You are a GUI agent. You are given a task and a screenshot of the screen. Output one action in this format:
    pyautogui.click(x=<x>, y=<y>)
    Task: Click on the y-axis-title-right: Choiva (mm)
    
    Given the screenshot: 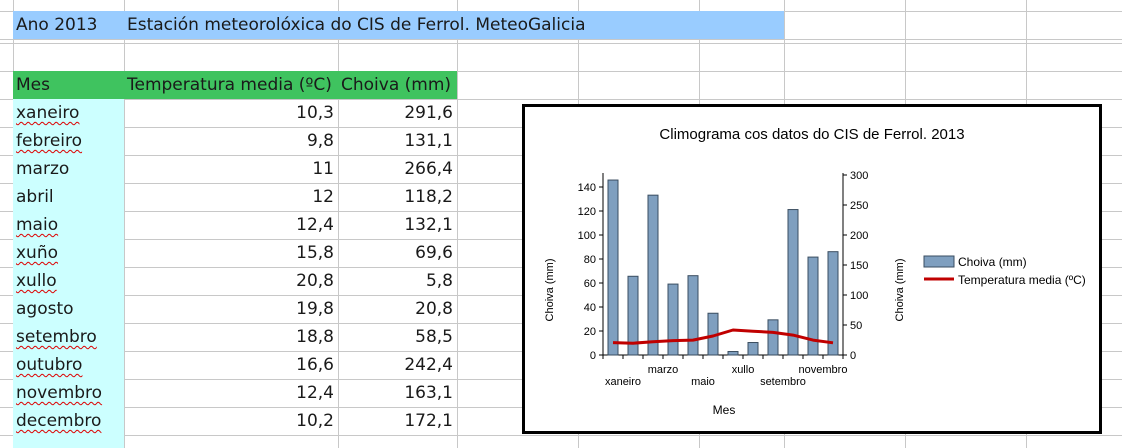 What is the action you would take?
    pyautogui.click(x=900, y=290)
    